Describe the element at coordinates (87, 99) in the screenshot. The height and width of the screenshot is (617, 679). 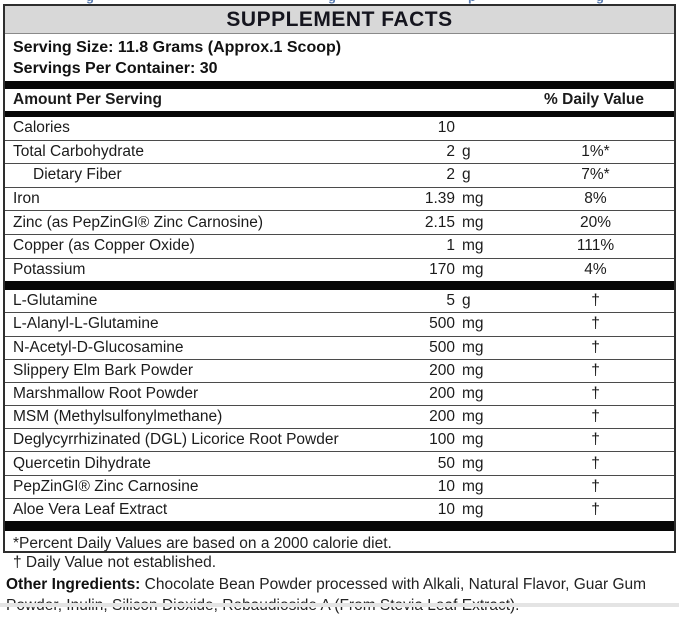
I see `amount-per-serving-header: Amount Per Serving` at that location.